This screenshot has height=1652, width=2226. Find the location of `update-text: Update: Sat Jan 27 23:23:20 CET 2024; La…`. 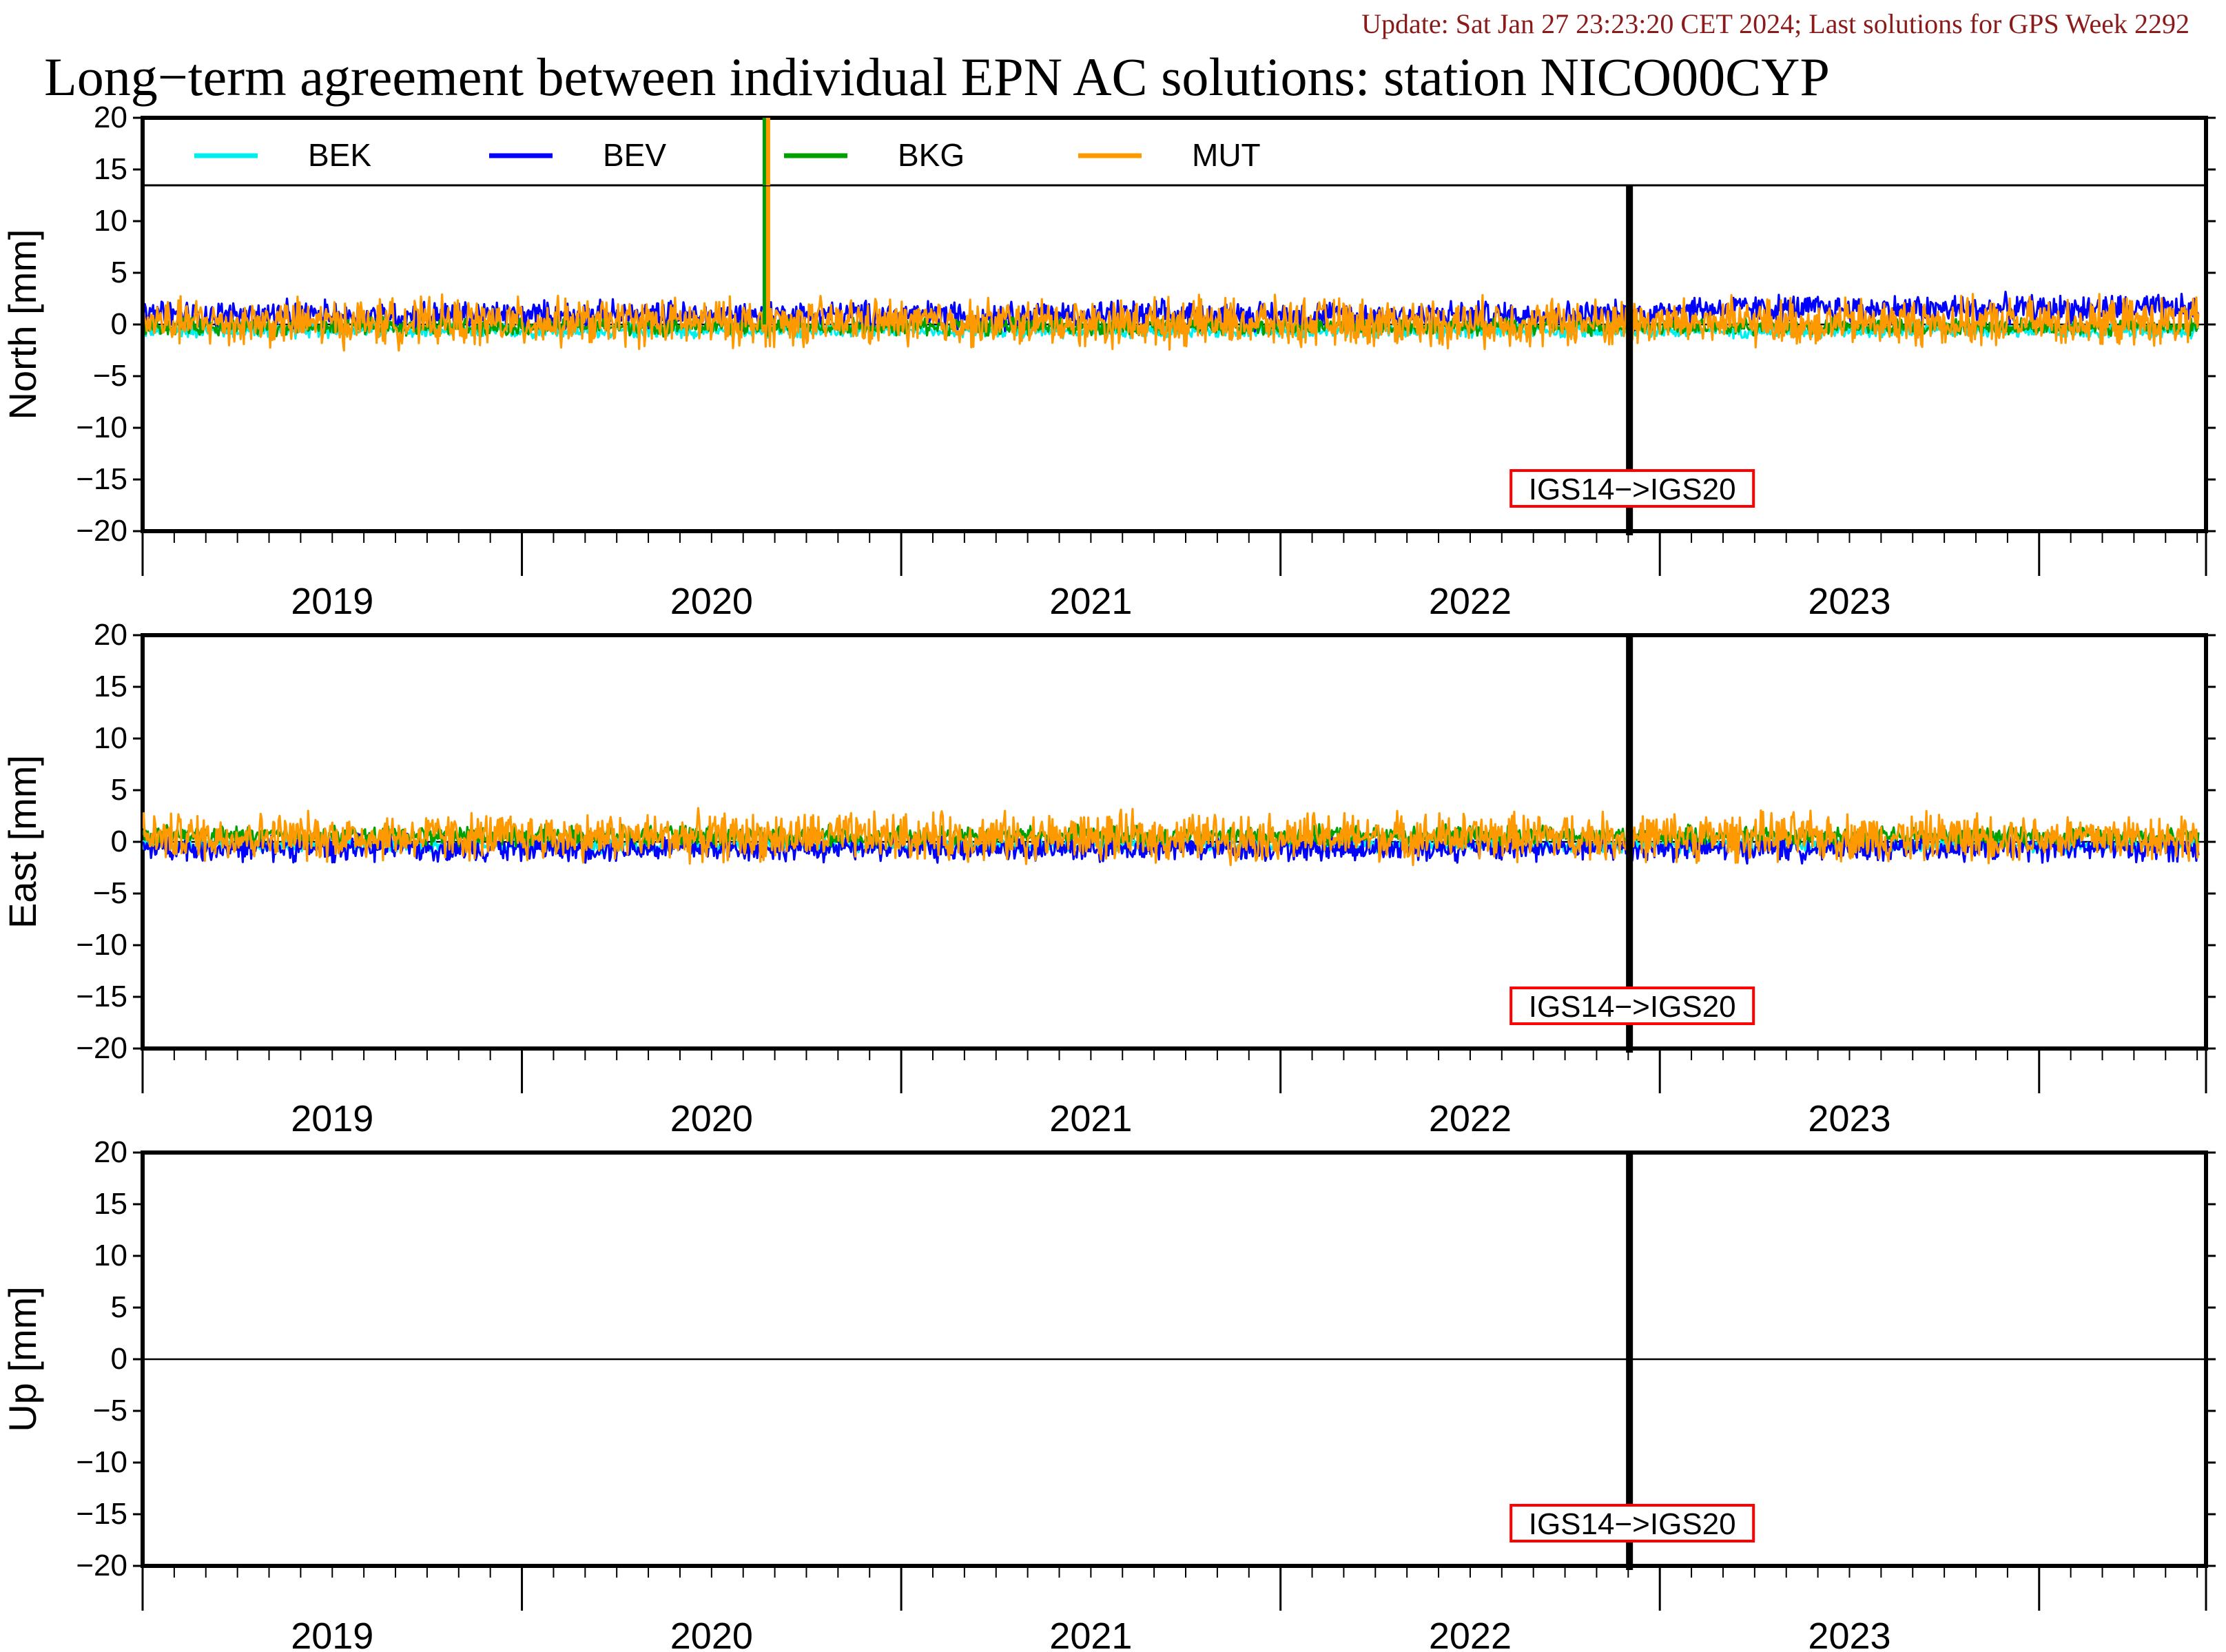

update-text: Update: Sat Jan 27 23:23:20 CET 2024; La… is located at coordinates (1775, 23).